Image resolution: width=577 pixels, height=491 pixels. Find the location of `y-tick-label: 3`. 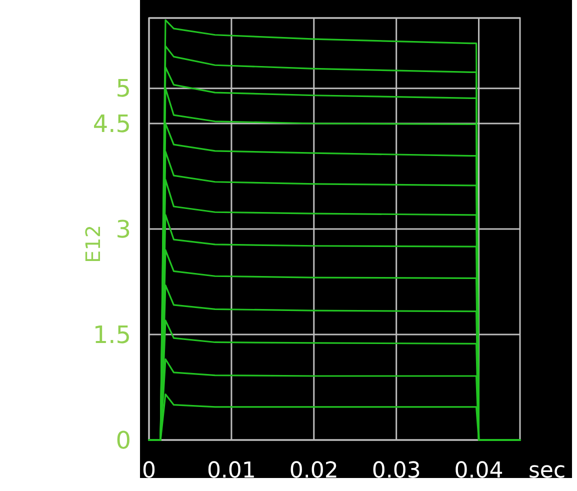

y-tick-label: 3 is located at coordinates (123, 229).